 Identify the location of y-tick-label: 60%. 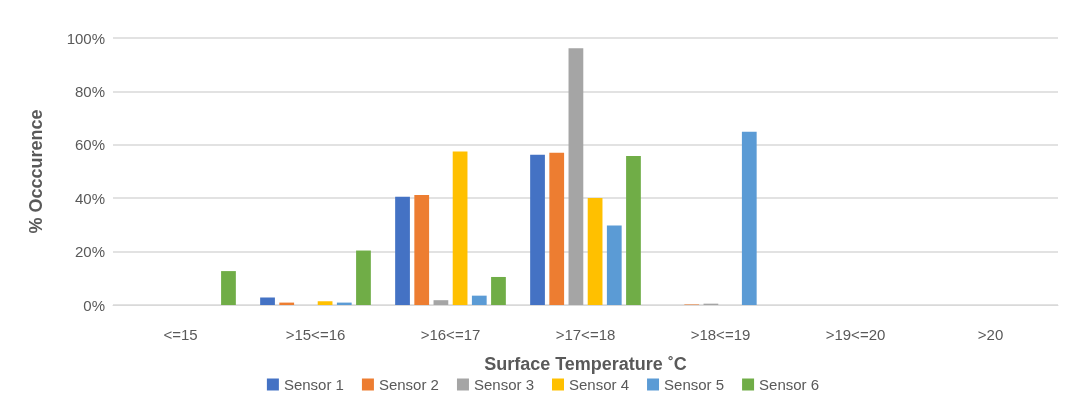
(89, 145).